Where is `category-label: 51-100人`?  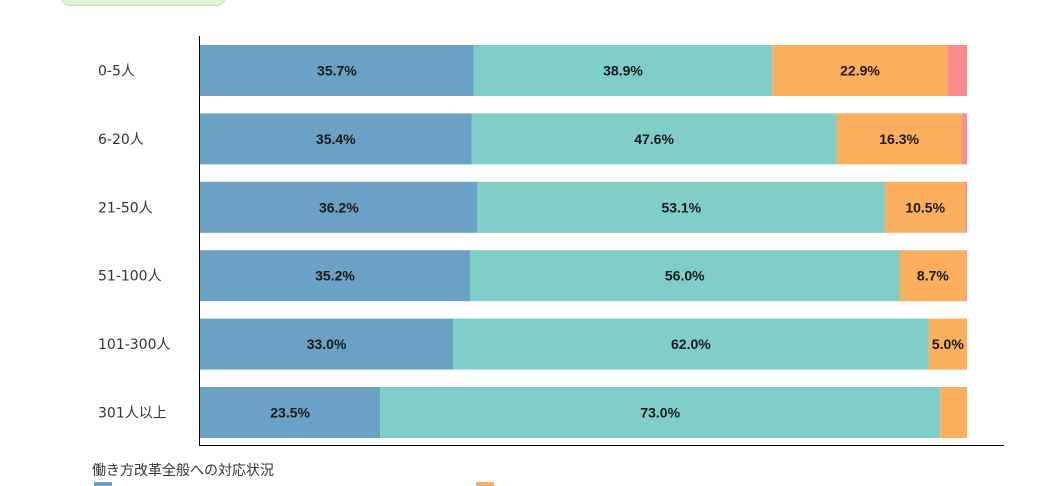
category-label: 51-100人 is located at coordinates (130, 277).